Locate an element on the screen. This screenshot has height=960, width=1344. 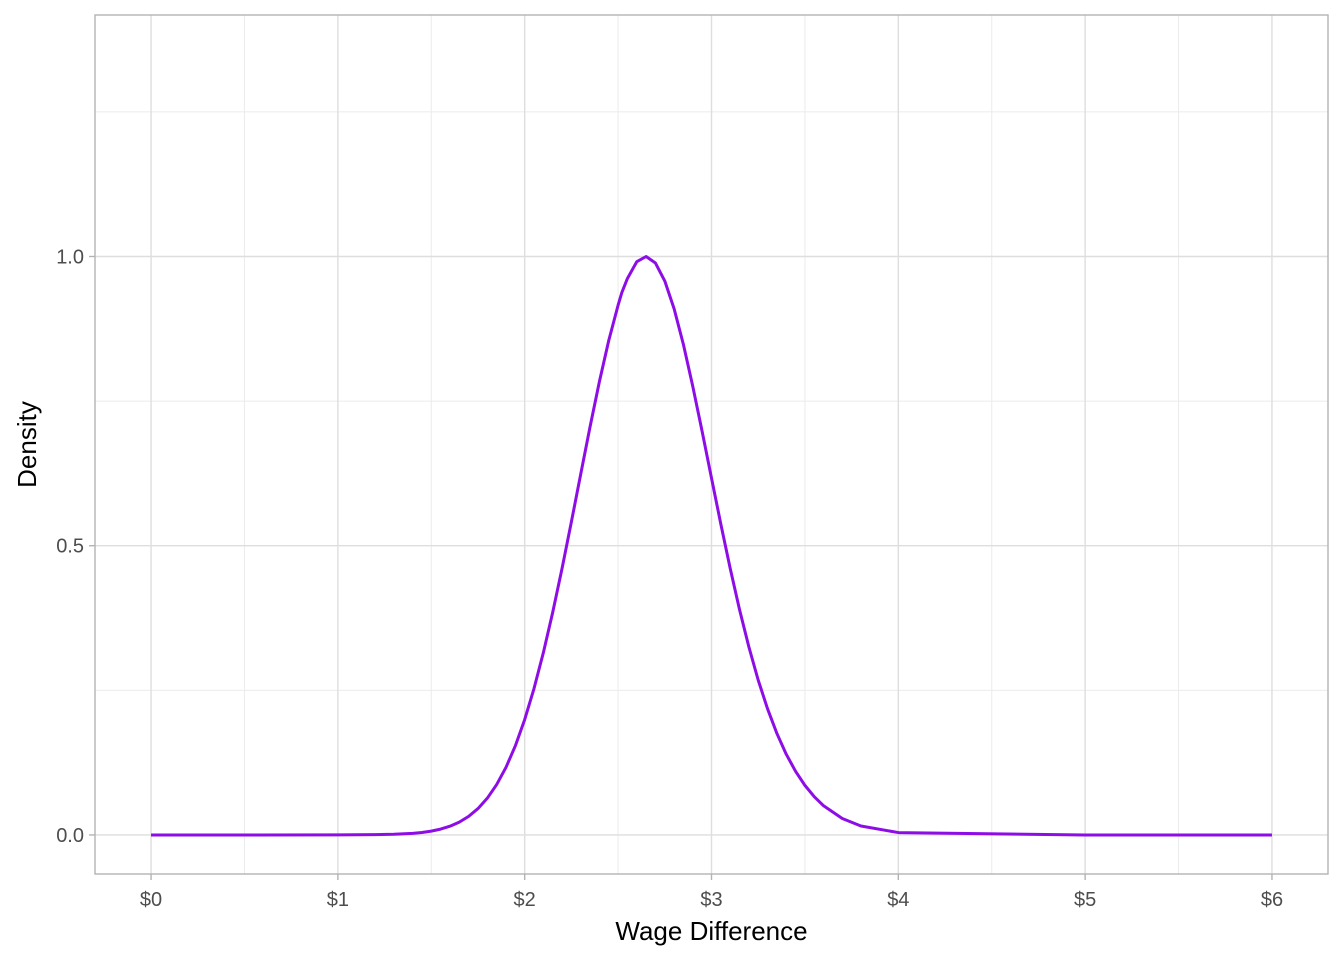
y-tick-label: 0.5 is located at coordinates (70, 547).